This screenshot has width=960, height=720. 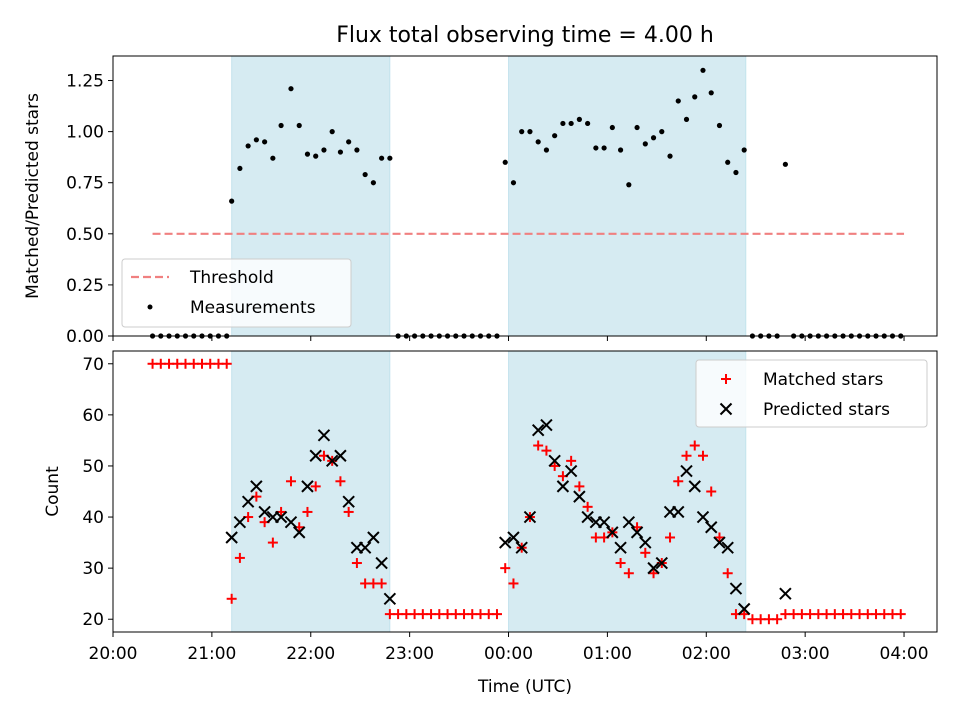 I want to click on chart-title: Flux total observing time = 4.00 h, so click(x=525, y=35).